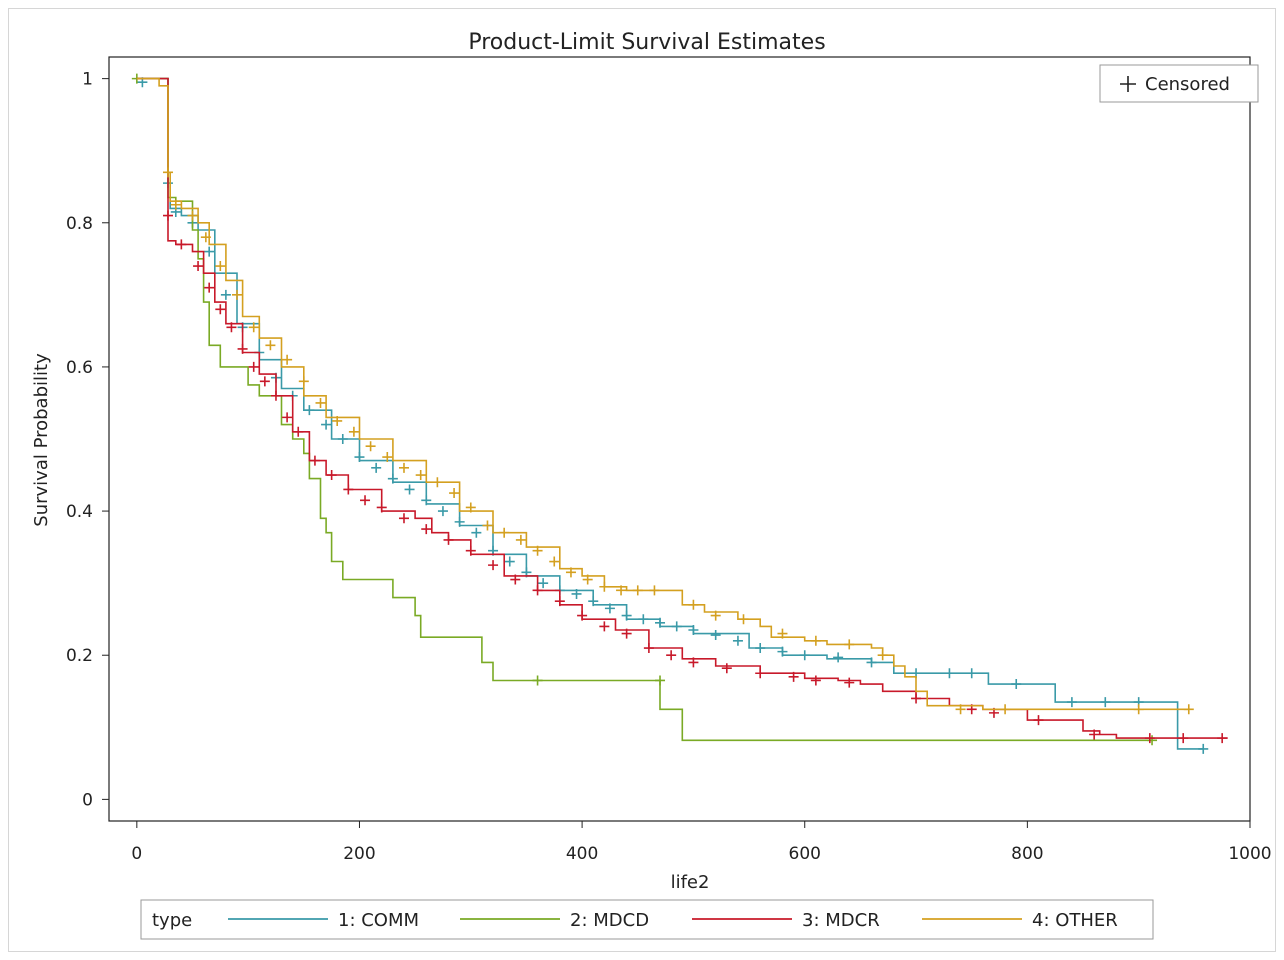 This screenshot has width=1284, height=960. What do you see at coordinates (1249, 854) in the screenshot?
I see `x-tick-label: 1000` at bounding box center [1249, 854].